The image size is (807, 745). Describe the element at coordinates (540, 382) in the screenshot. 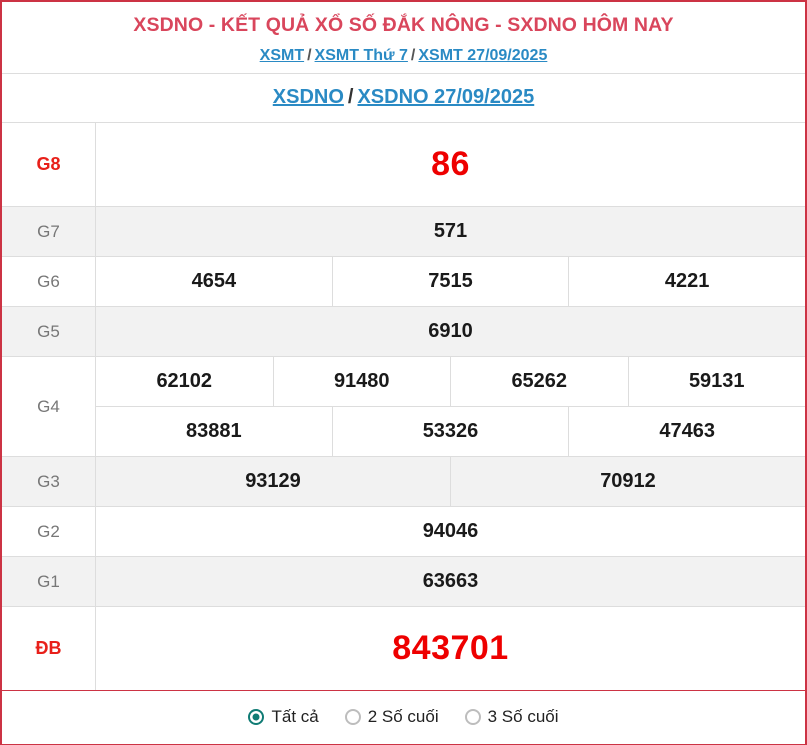

I see `prize-number: 65262` at that location.